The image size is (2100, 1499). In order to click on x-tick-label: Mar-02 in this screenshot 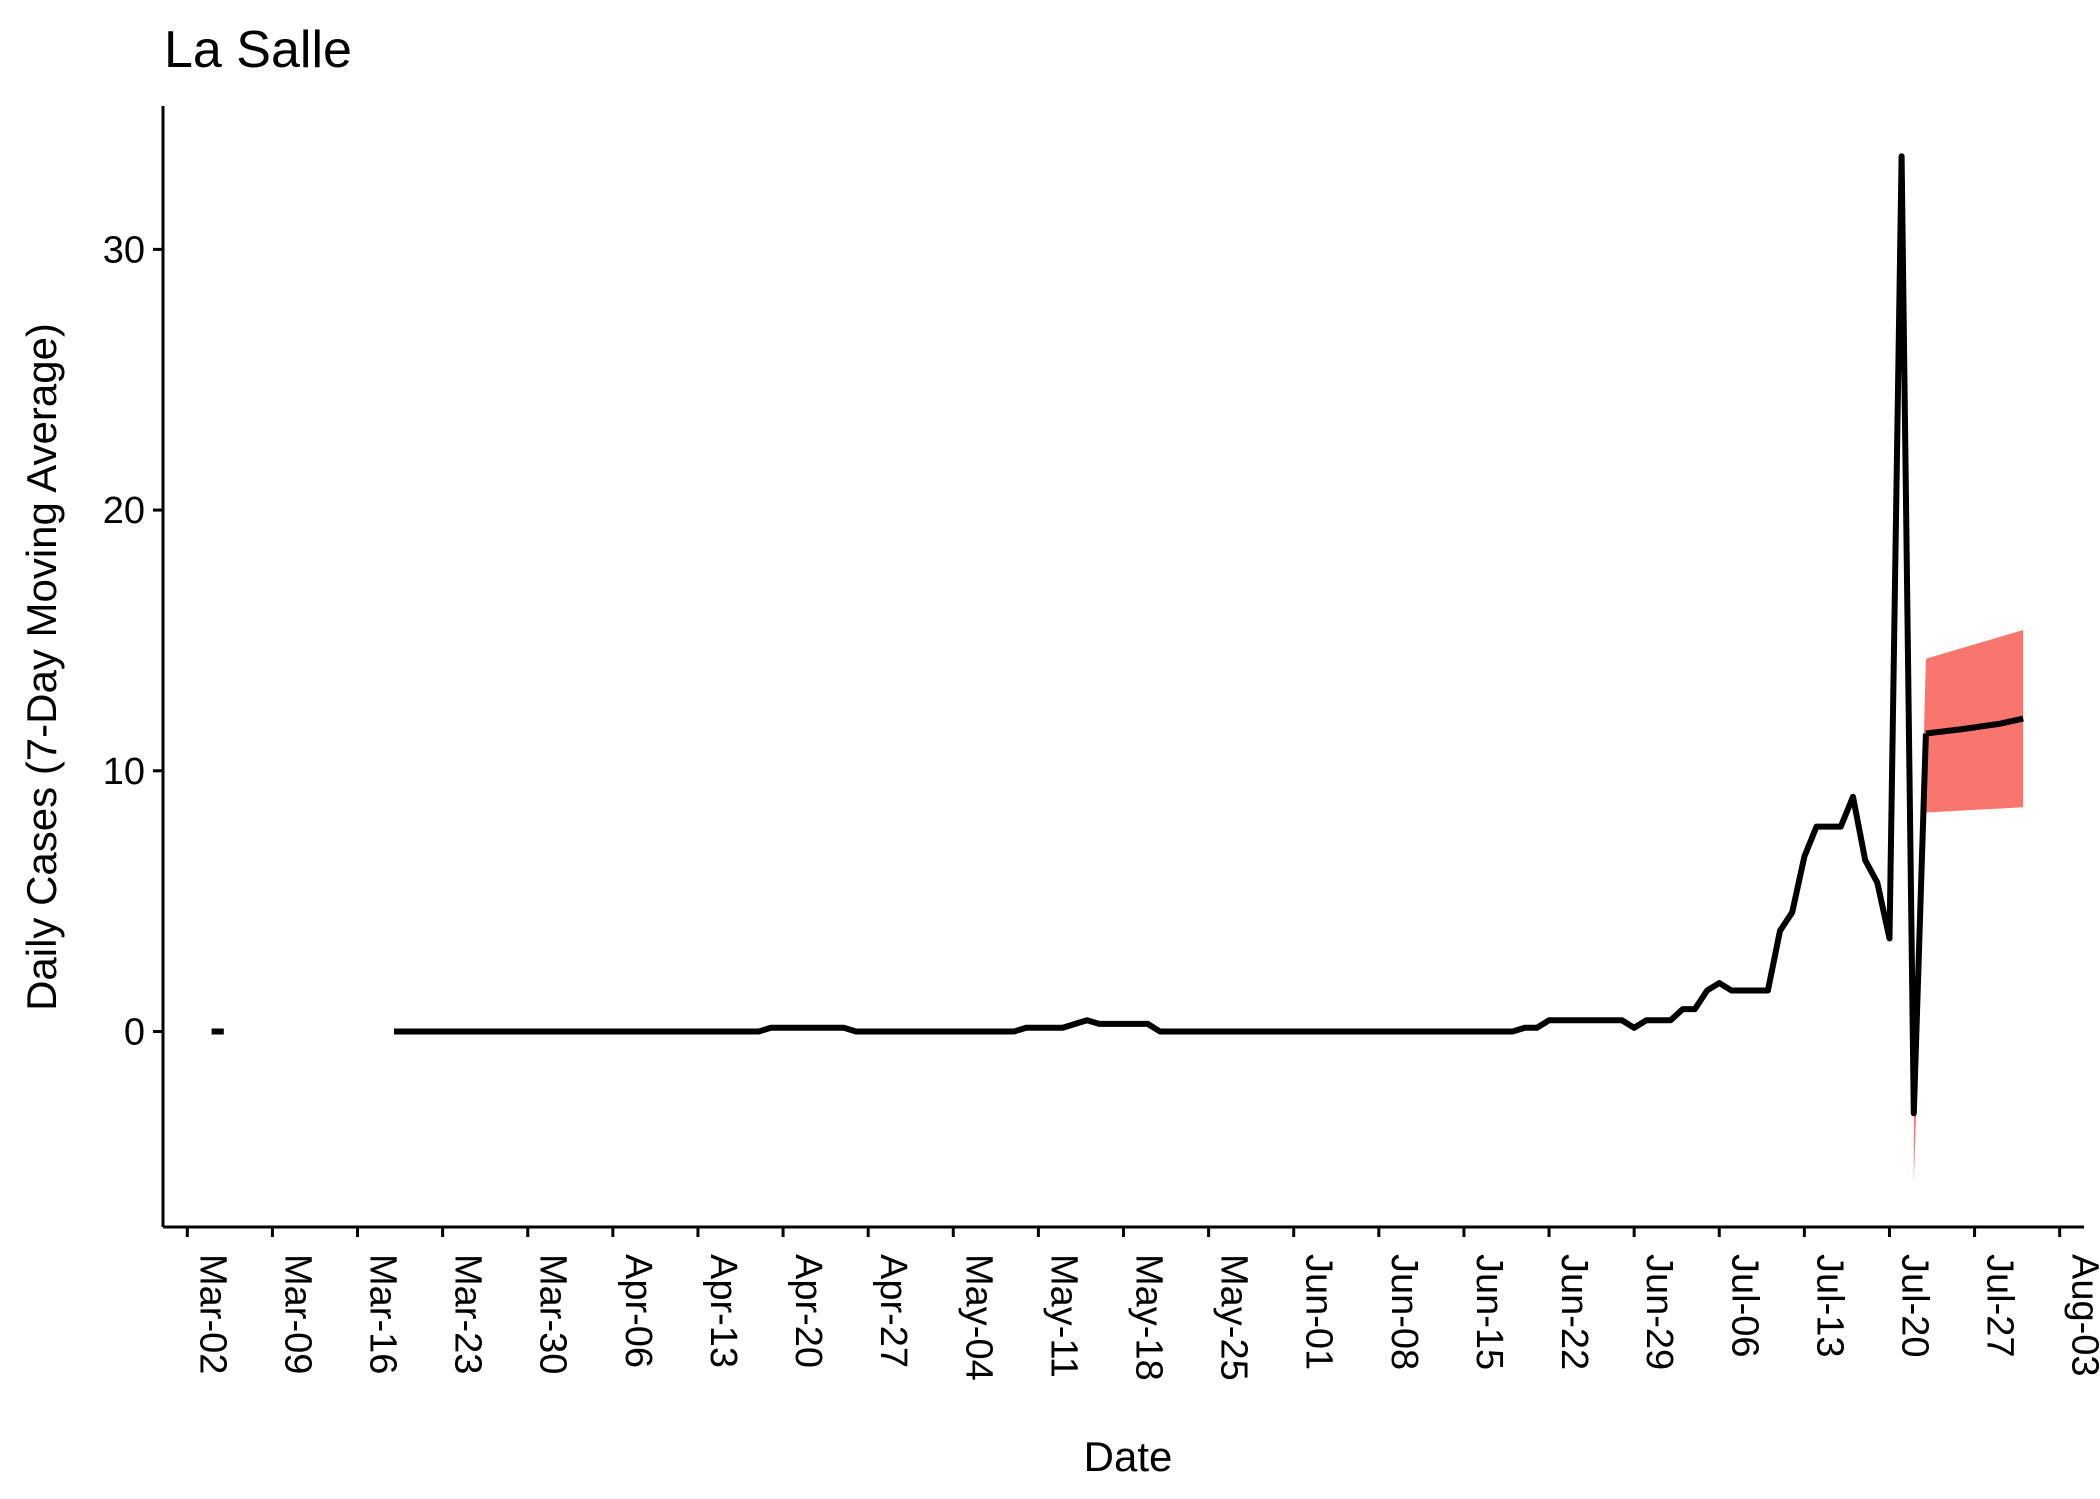, I will do `click(212, 1314)`.